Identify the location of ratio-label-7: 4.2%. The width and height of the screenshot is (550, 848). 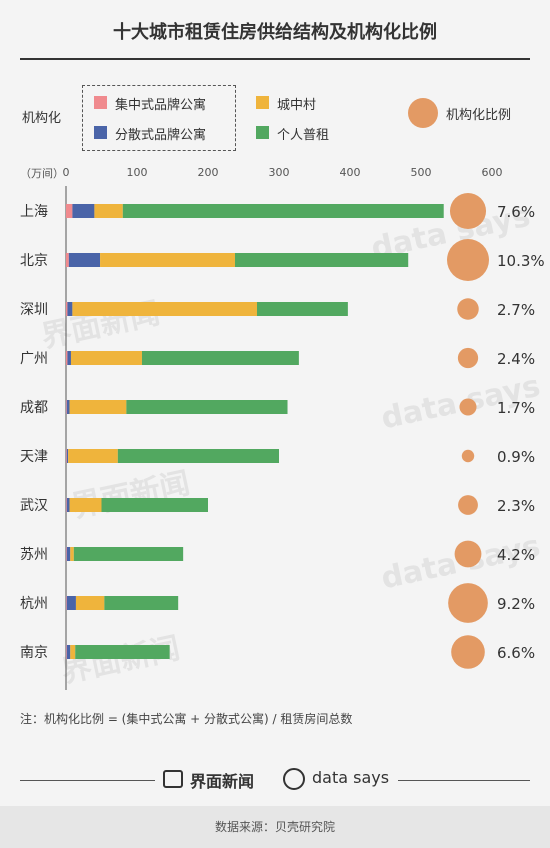
(516, 555).